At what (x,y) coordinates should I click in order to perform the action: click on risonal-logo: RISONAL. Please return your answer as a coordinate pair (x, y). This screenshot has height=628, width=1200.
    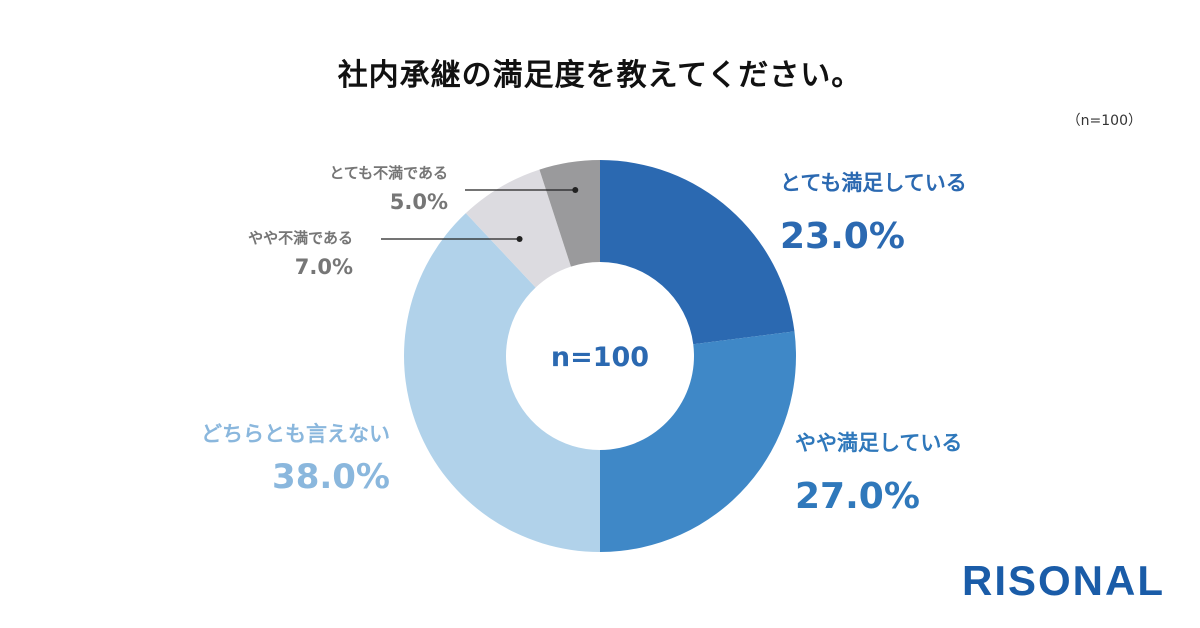
    Looking at the image, I should click on (1063, 580).